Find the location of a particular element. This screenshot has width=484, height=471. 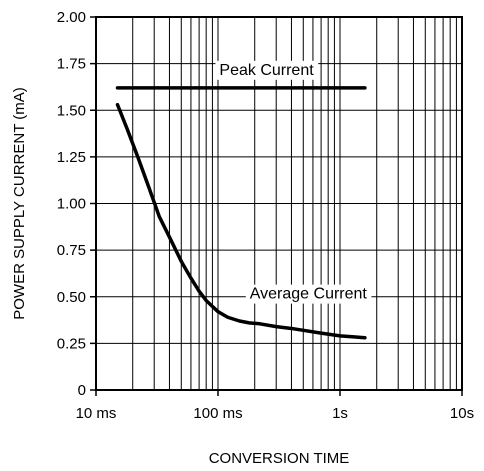

y-axis-title: POWER SUPPLY CURRENT (mA) is located at coordinates (19, 203).